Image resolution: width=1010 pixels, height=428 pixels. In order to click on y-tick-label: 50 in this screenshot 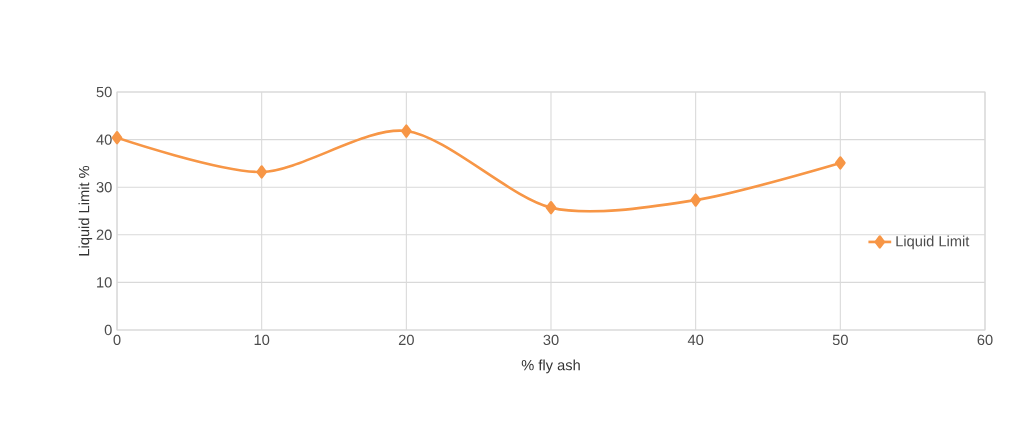, I will do `click(104, 92)`.